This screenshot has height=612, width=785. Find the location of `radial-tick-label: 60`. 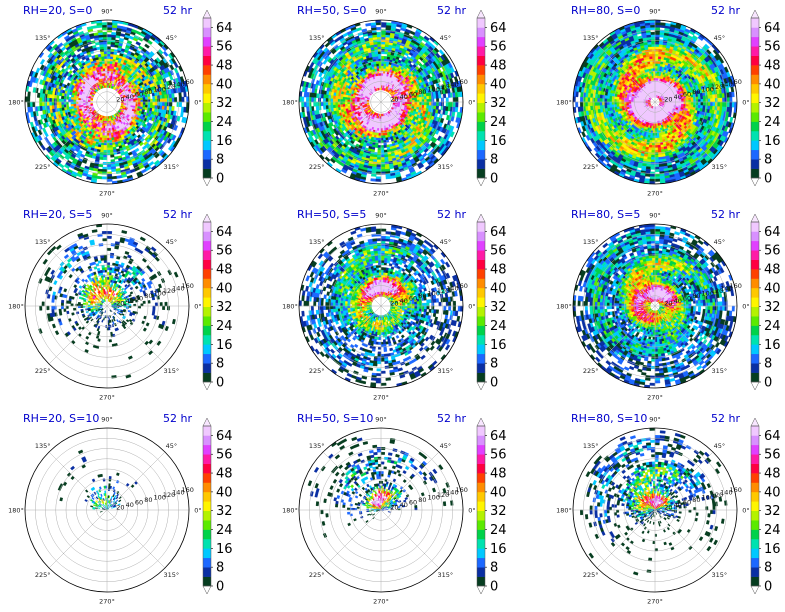

radial-tick-label: 60 is located at coordinates (687, 299).